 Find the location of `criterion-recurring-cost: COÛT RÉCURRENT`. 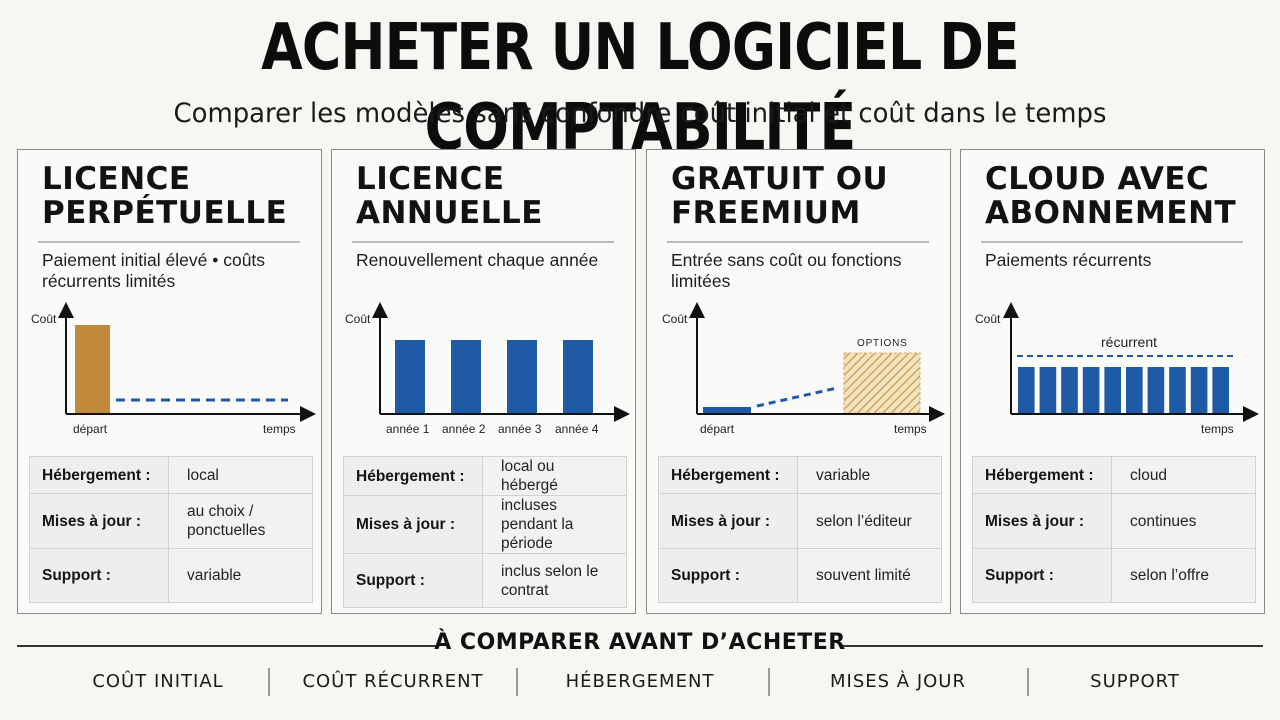

criterion-recurring-cost: COÛT RÉCURRENT is located at coordinates (393, 681).